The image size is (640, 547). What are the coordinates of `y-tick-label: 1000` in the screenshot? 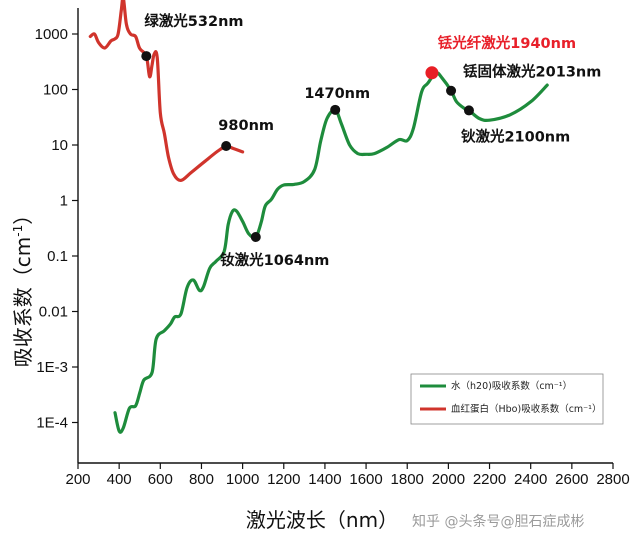 It's located at (51, 34).